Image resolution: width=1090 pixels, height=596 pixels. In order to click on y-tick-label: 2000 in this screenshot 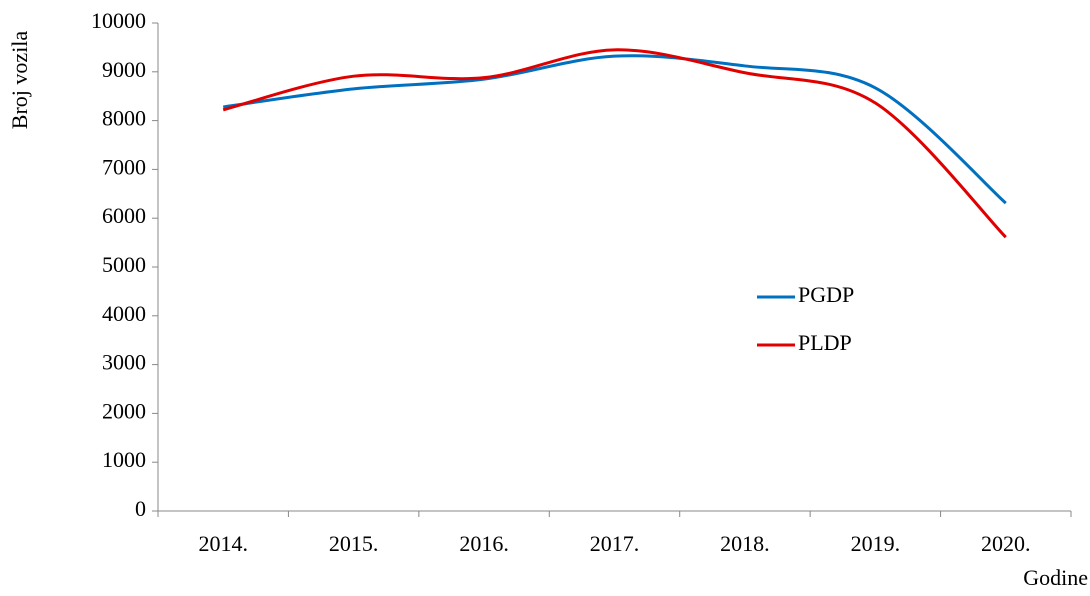, I will do `click(124, 410)`.